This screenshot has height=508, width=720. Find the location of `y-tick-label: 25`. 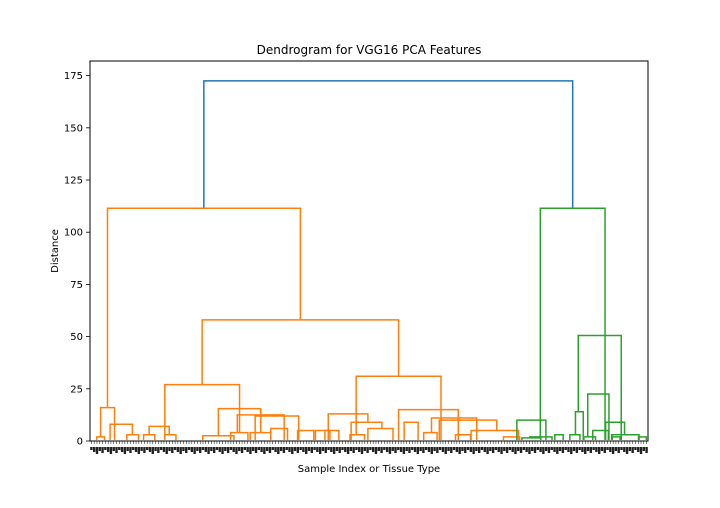

y-tick-label: 25 is located at coordinates (76, 389).